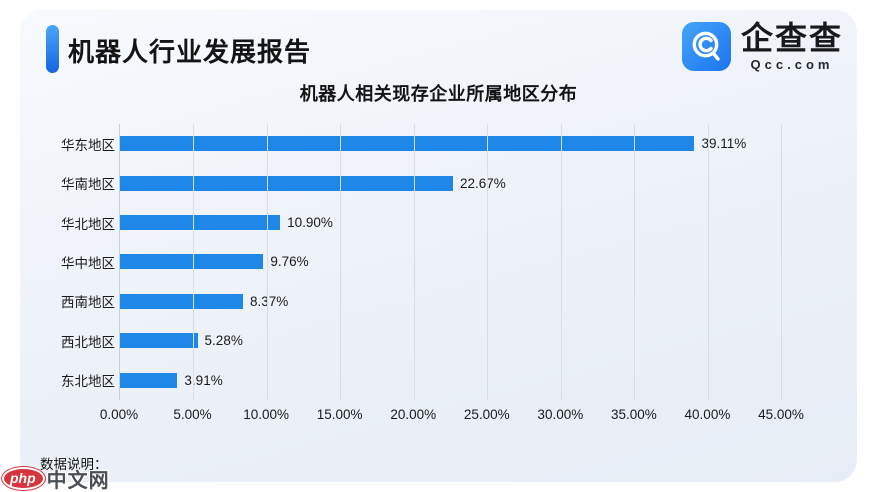  Describe the element at coordinates (781, 414) in the screenshot. I see `x-tick-label: 45.00%` at that location.